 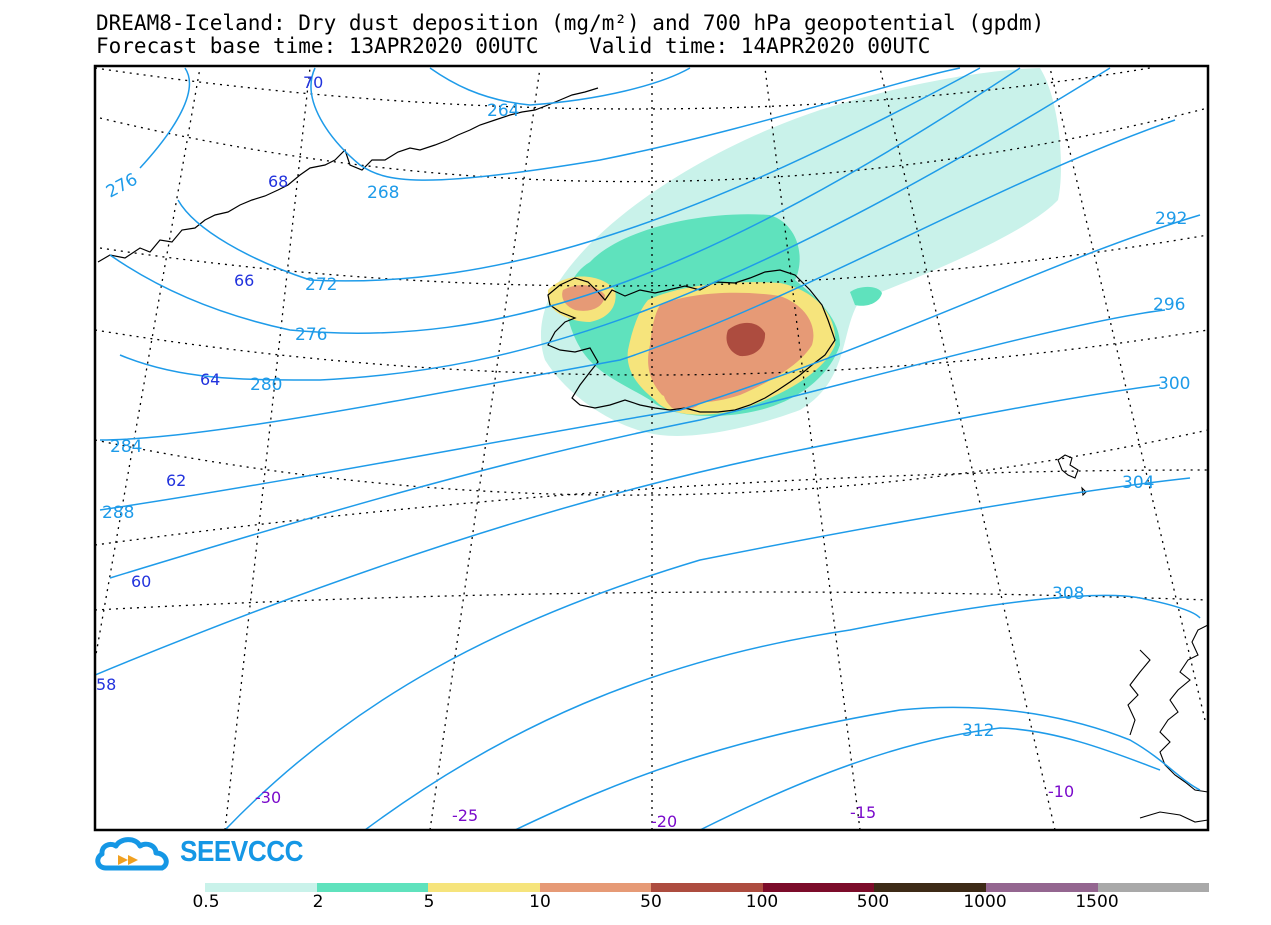 What do you see at coordinates (348, 175) in the screenshot?
I see `greenland-coast` at bounding box center [348, 175].